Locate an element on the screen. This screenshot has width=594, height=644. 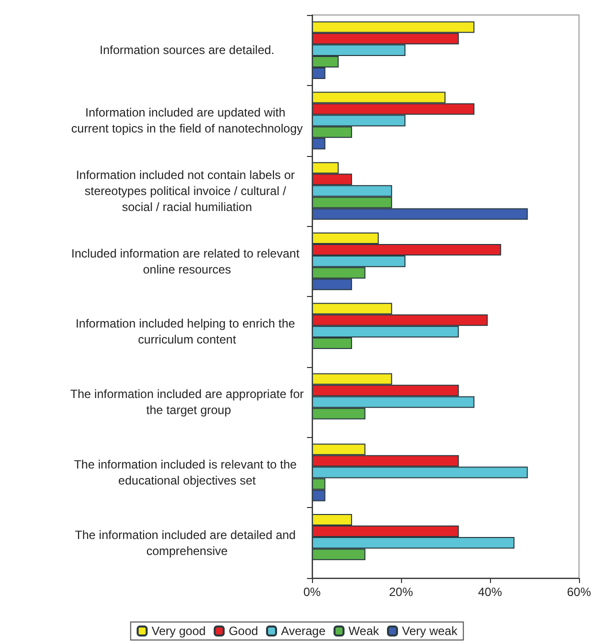
y-tick-label: Information sources are detailed. is located at coordinates (187, 50).